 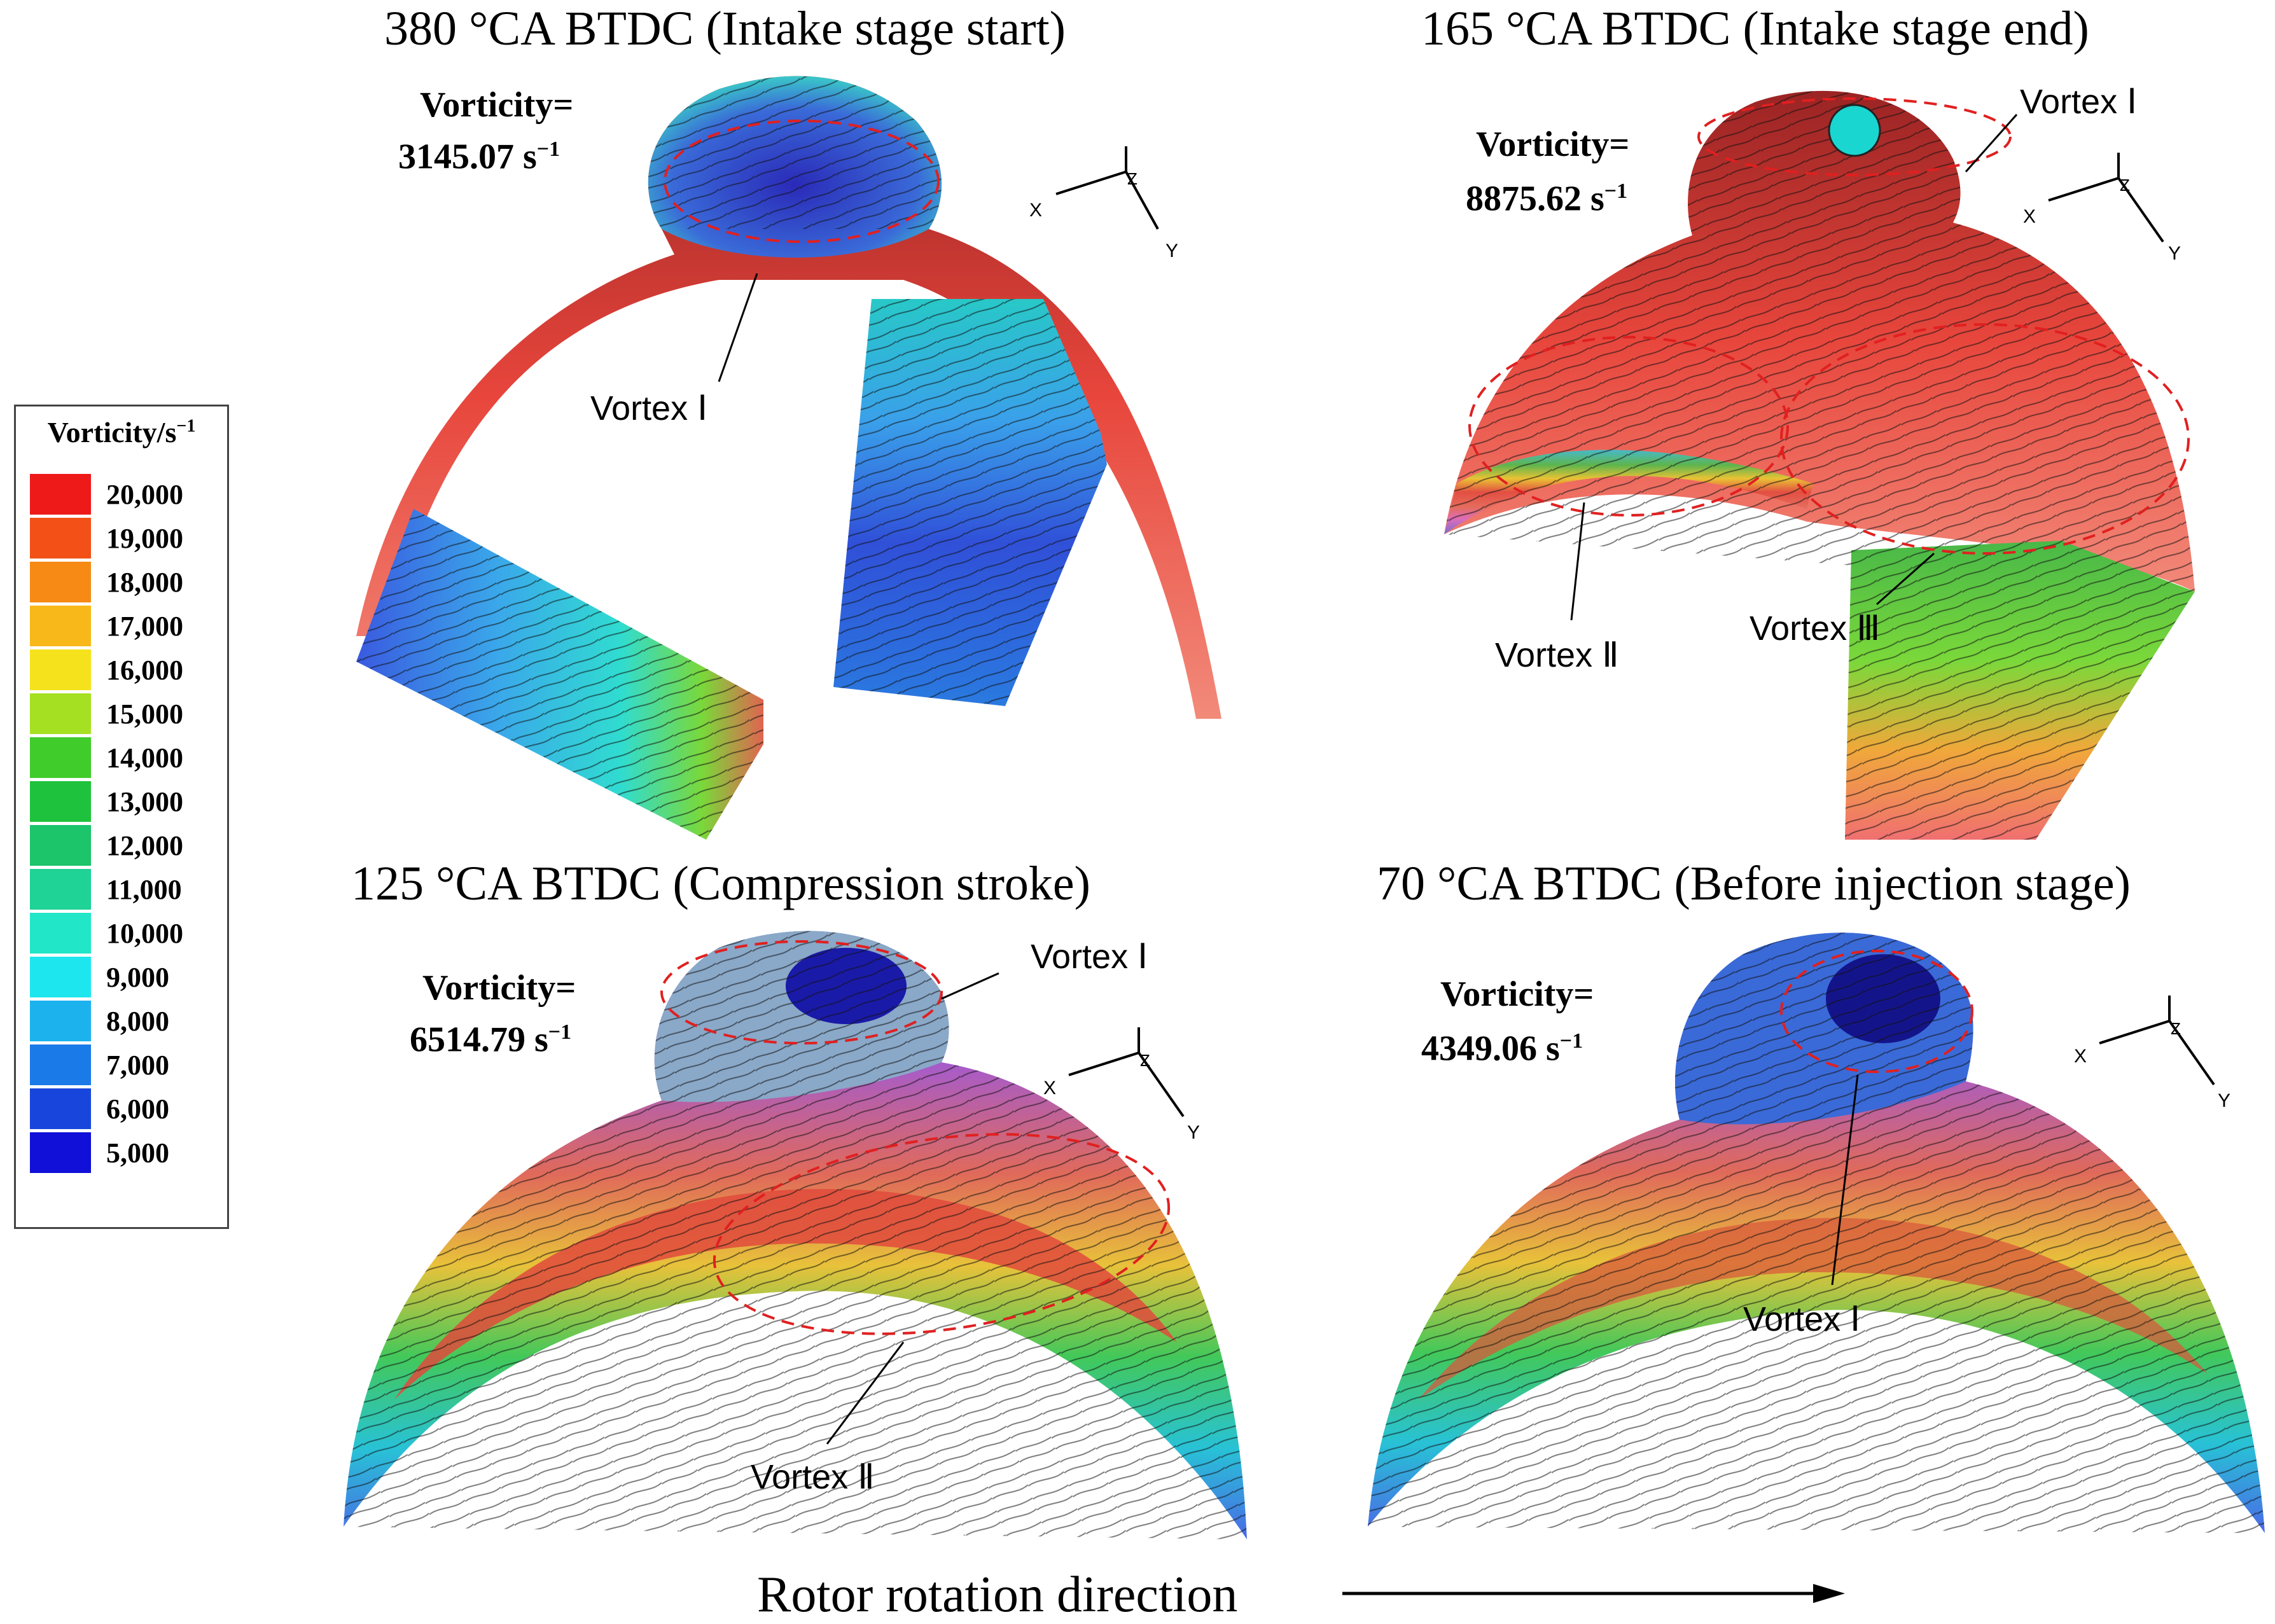 What do you see at coordinates (1103, 203) in the screenshot?
I see `panel-1-axis-triad: X Y Z` at bounding box center [1103, 203].